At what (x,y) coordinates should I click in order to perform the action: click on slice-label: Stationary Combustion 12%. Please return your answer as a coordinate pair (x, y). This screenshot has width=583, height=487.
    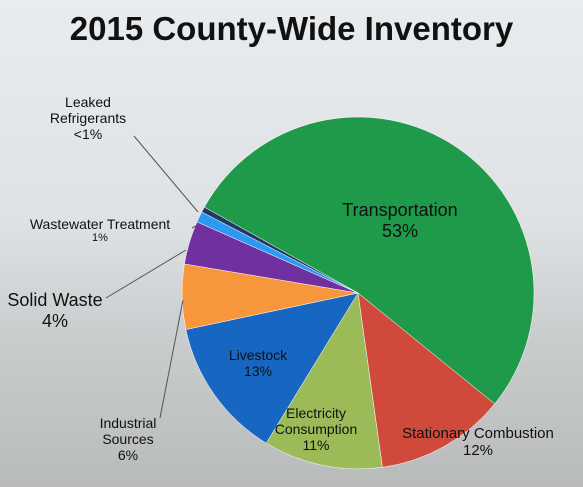
    Looking at the image, I should click on (475, 442).